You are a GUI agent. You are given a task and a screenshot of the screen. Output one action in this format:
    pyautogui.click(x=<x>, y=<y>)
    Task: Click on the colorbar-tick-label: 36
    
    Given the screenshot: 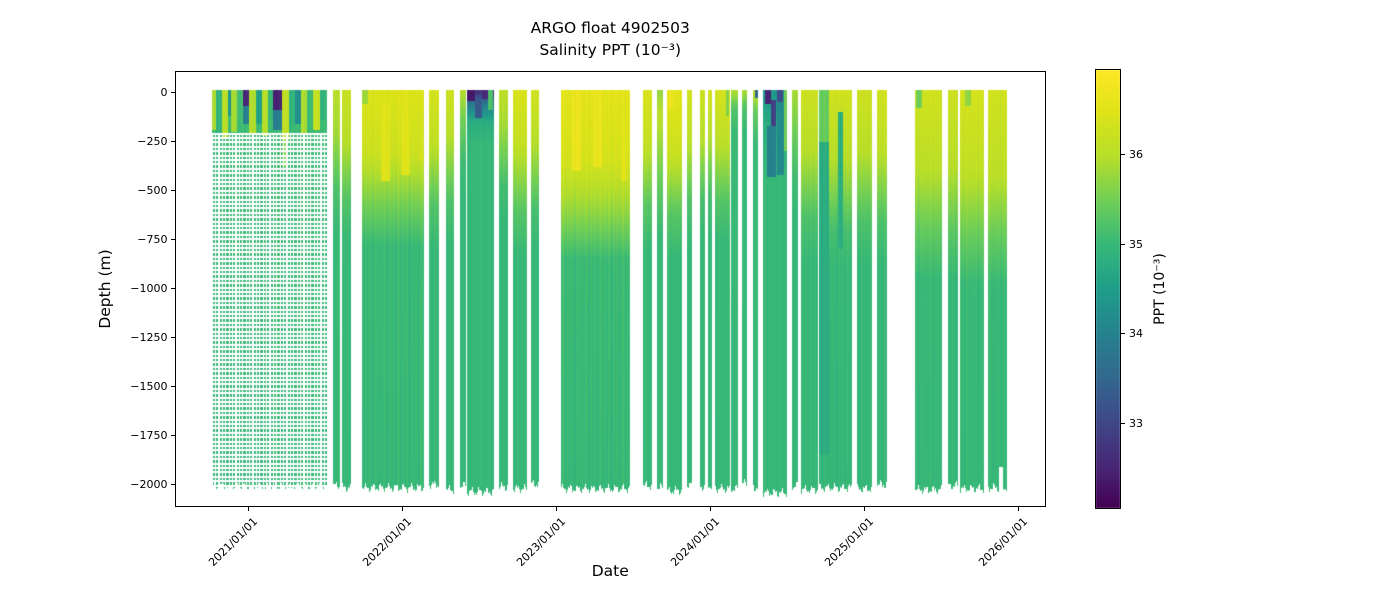 What is the action you would take?
    pyautogui.click(x=1136, y=155)
    